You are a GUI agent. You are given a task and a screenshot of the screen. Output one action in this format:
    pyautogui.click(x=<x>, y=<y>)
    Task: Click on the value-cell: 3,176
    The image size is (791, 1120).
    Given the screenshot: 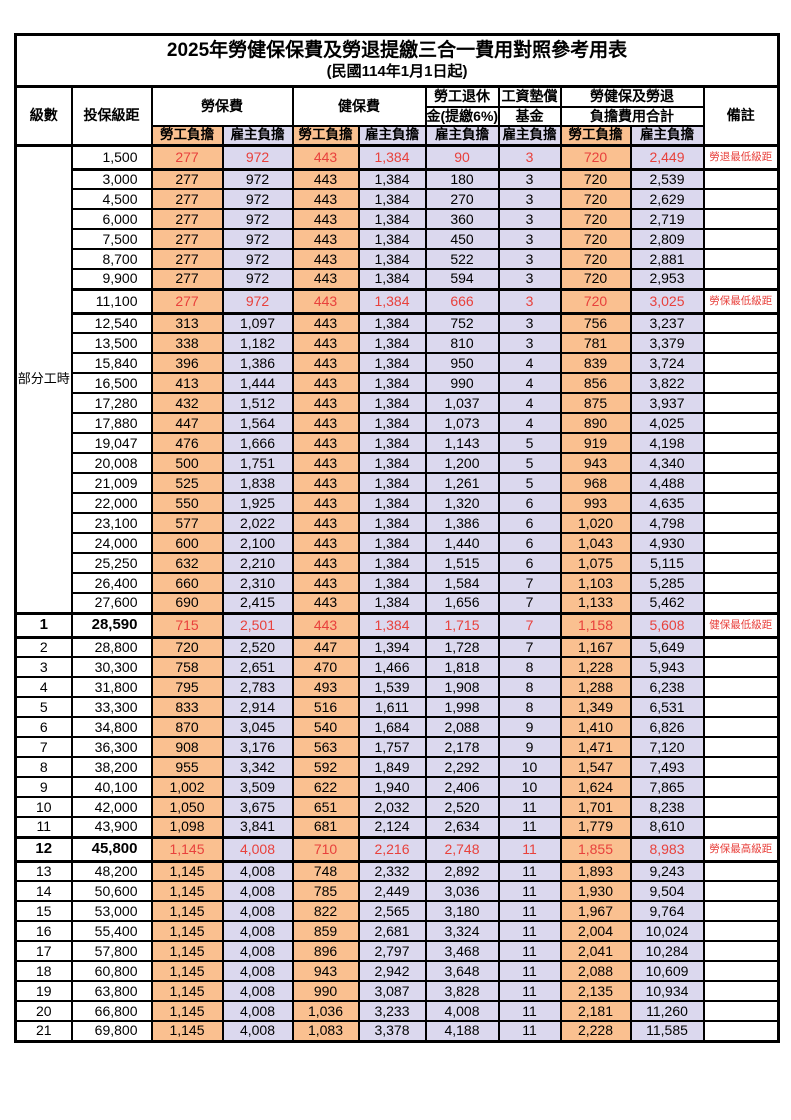 What is the action you would take?
    pyautogui.click(x=257, y=747)
    